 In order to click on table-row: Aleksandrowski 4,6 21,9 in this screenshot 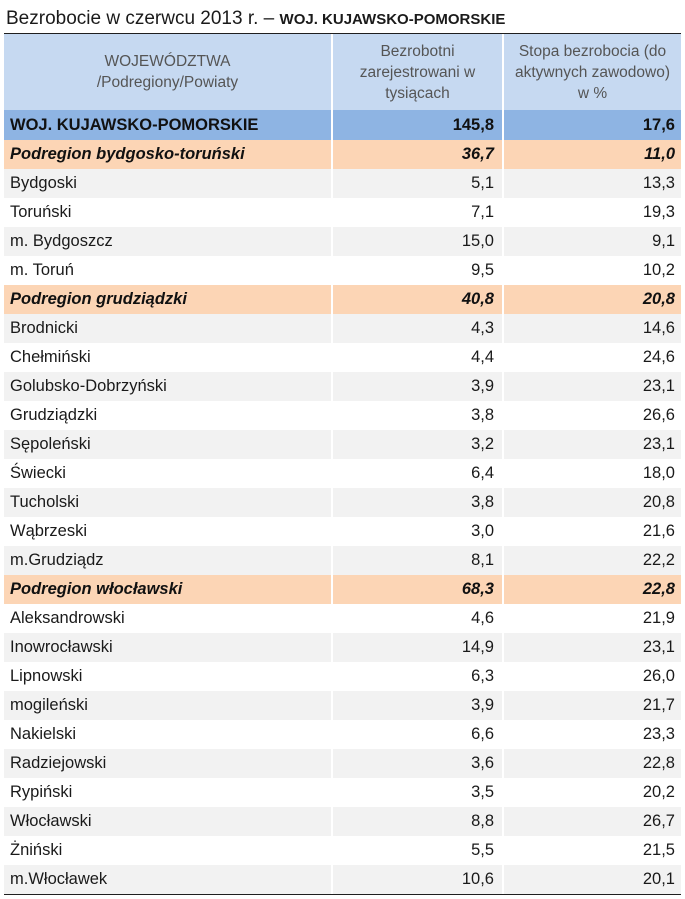, I will do `click(342, 618)`.